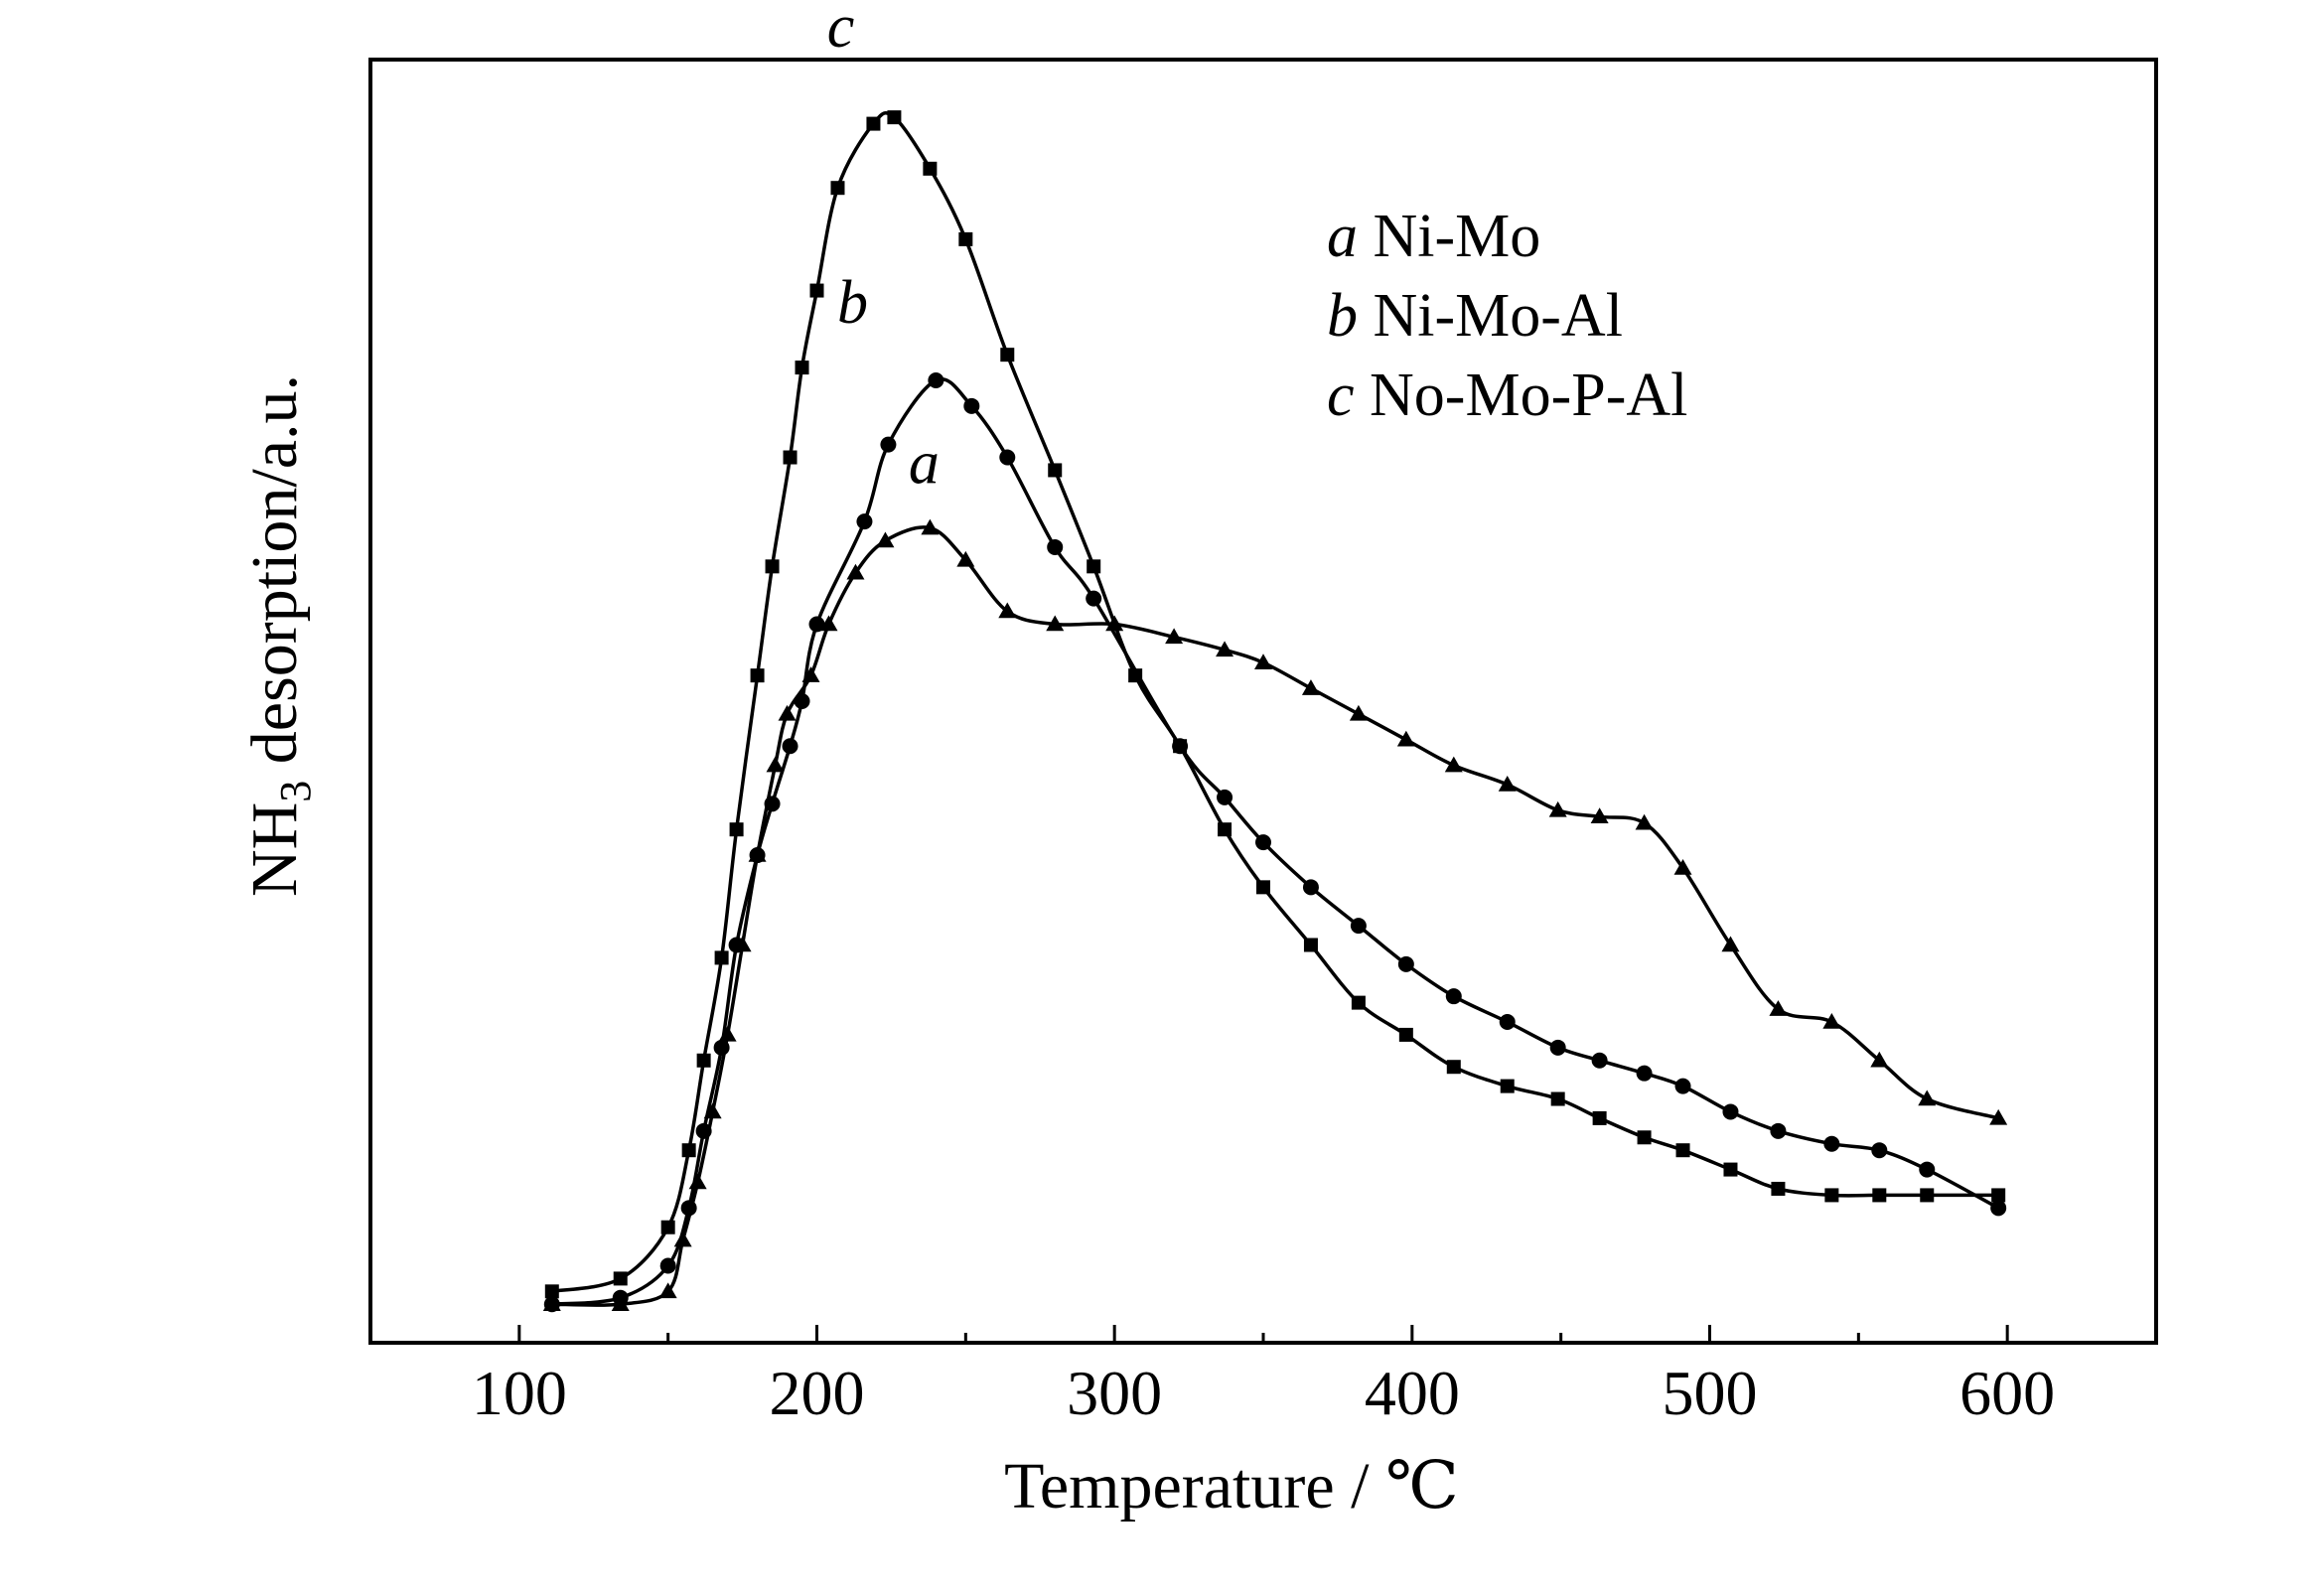  Describe the element at coordinates (1263, 1334) in the screenshot. I see `x-axis-ticks` at that location.